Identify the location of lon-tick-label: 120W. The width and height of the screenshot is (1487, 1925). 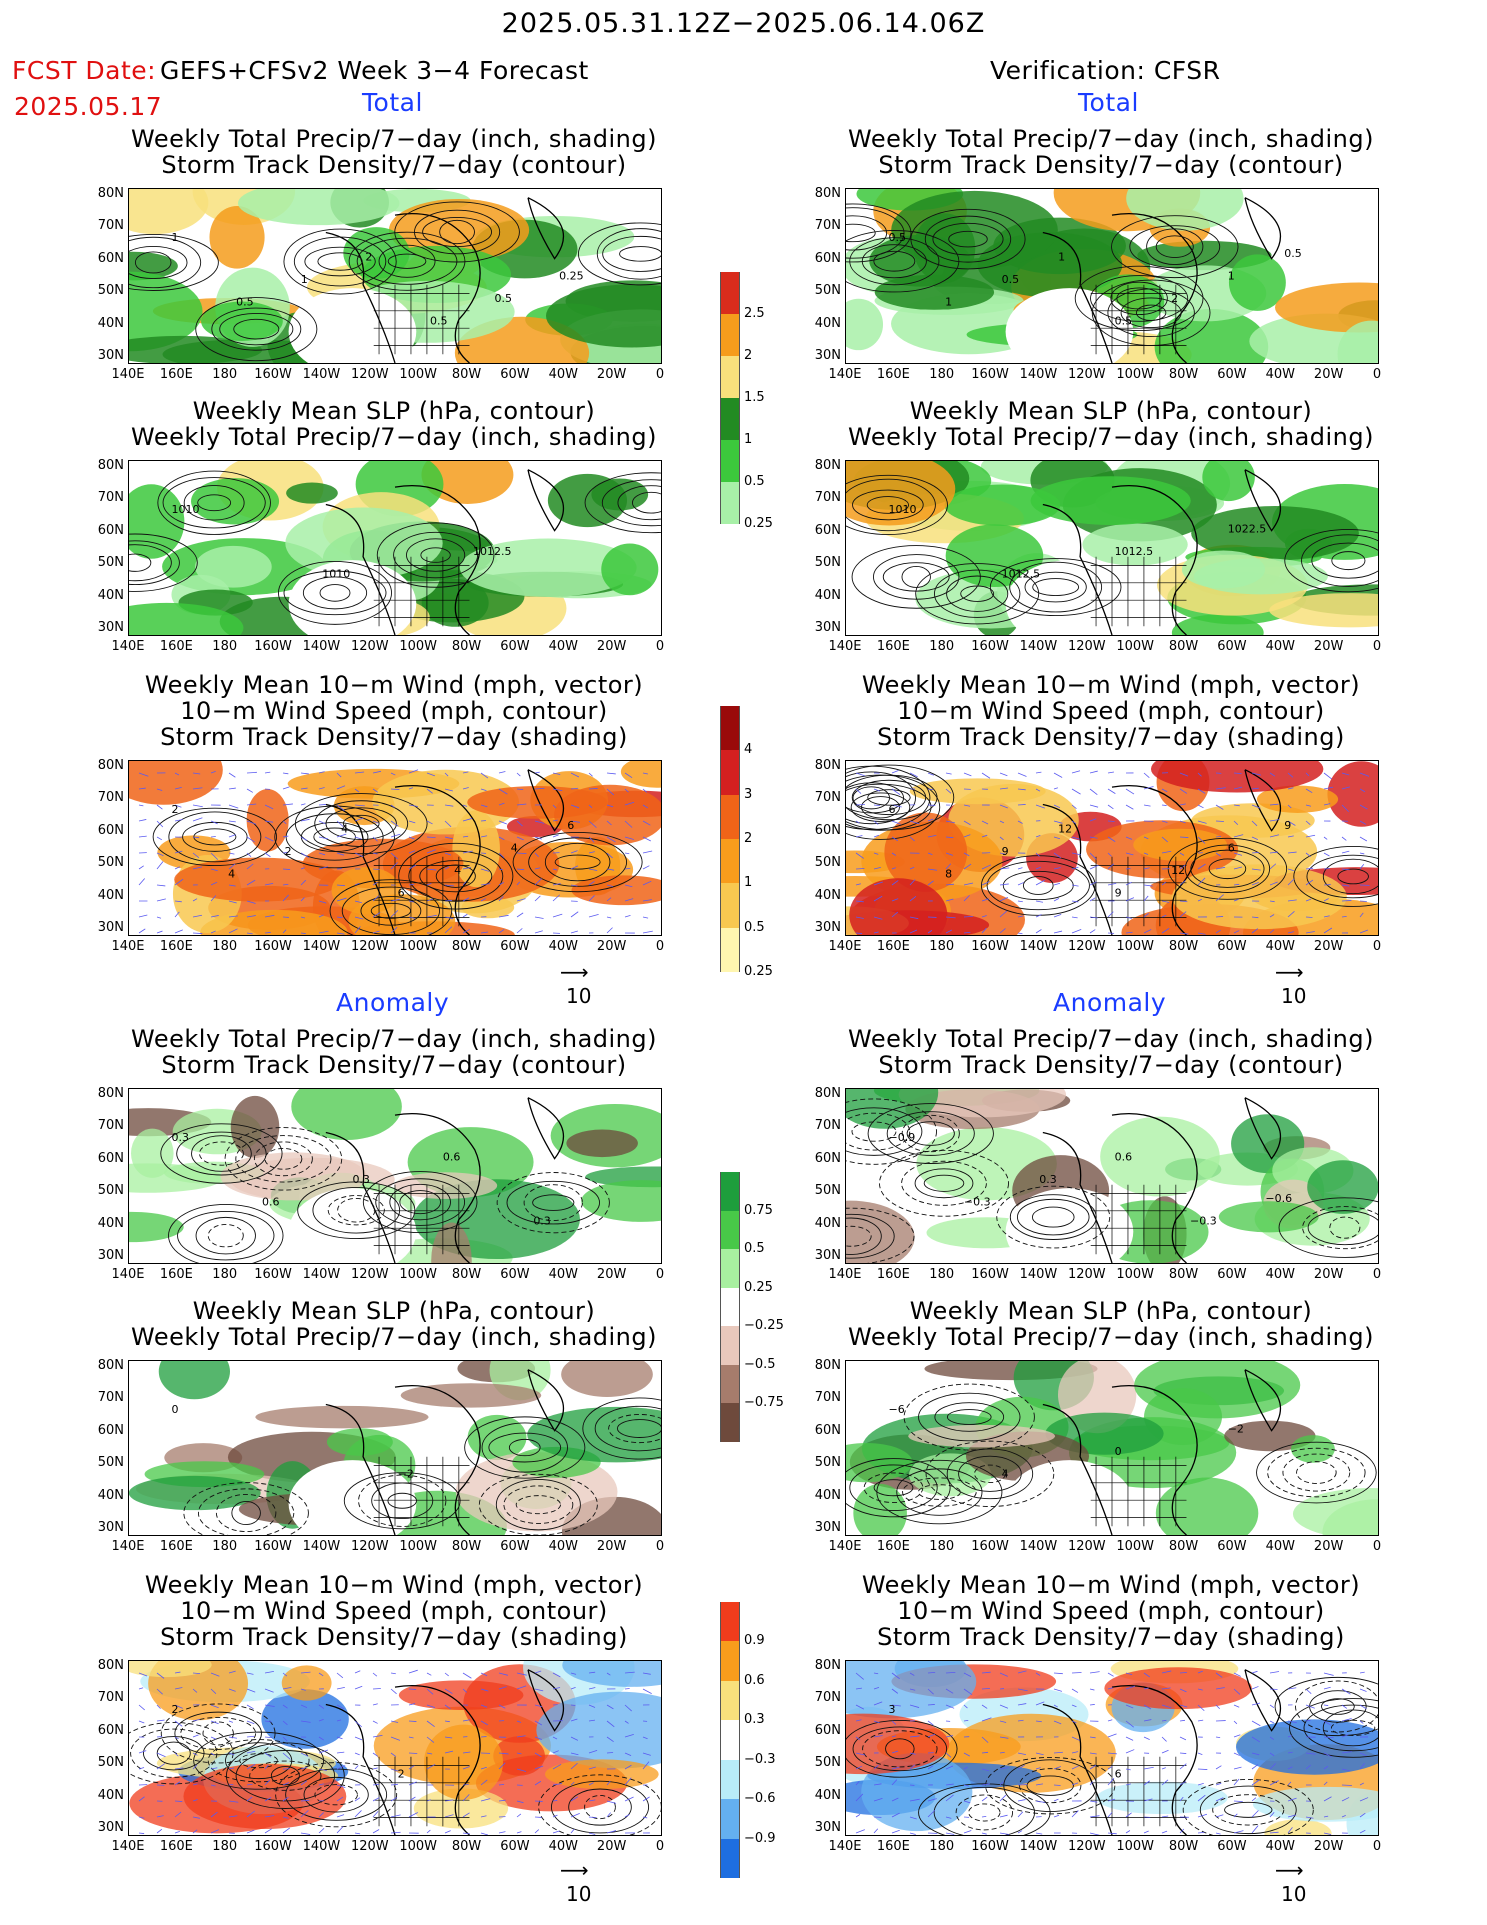
(369, 1274).